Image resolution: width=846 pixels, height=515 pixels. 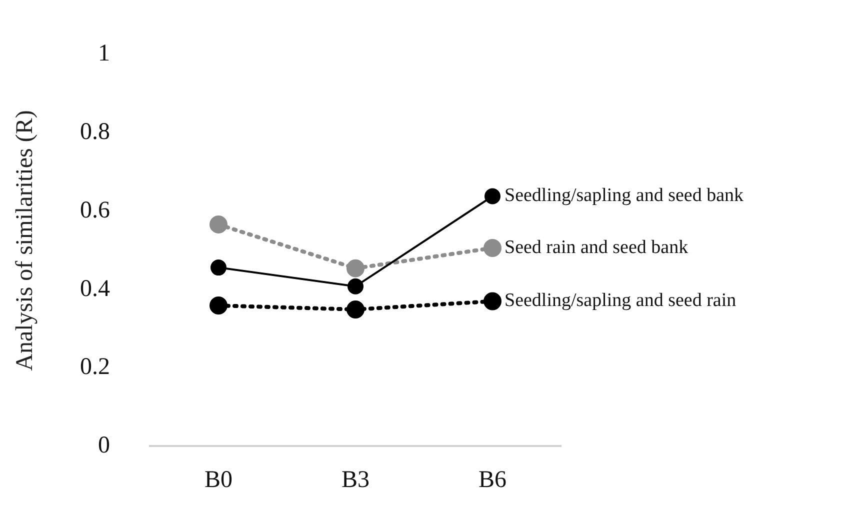 I want to click on y-tick-label: 0, so click(x=104, y=445).